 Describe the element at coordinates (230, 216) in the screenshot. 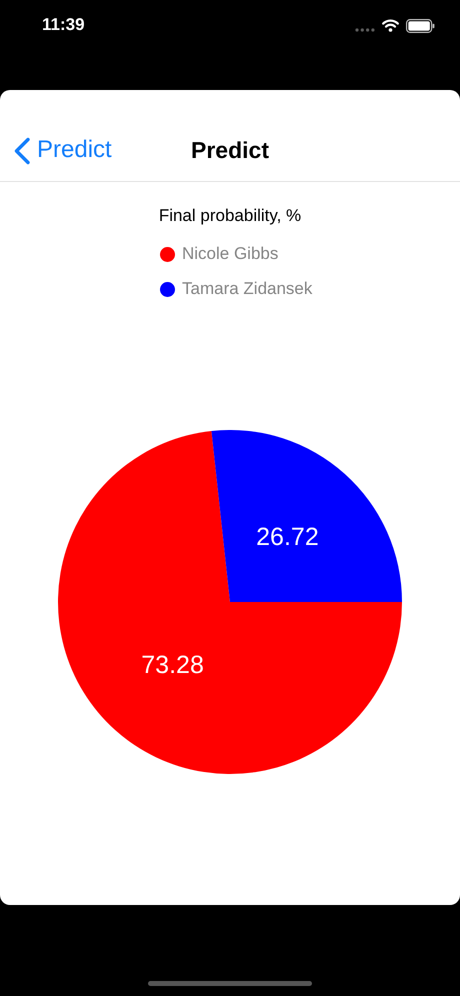

I see `chart-title: Final probability, %` at that location.